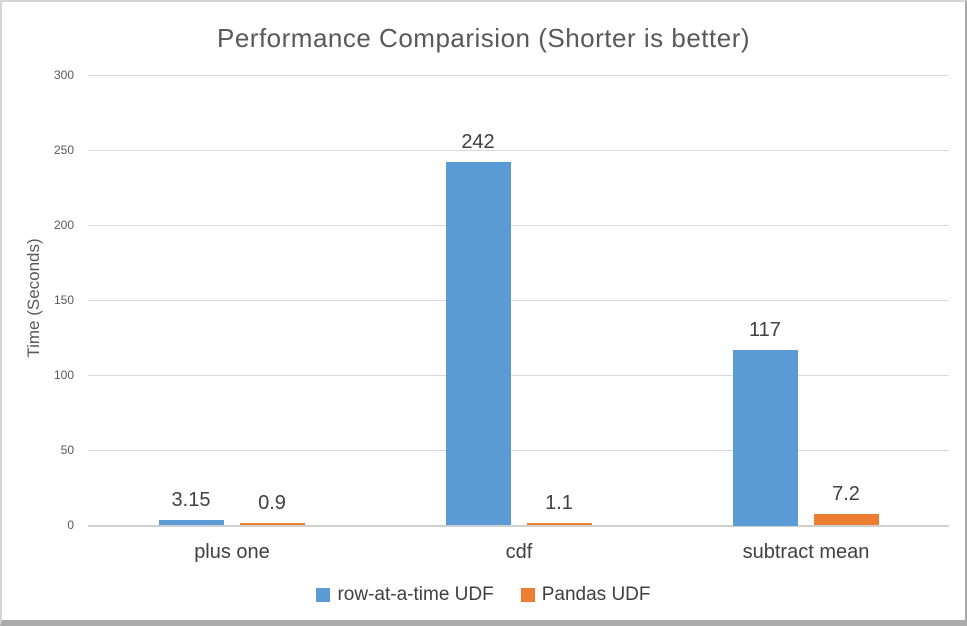  Describe the element at coordinates (478, 142) in the screenshot. I see `bar-value-label-series0-cat1: 242` at that location.